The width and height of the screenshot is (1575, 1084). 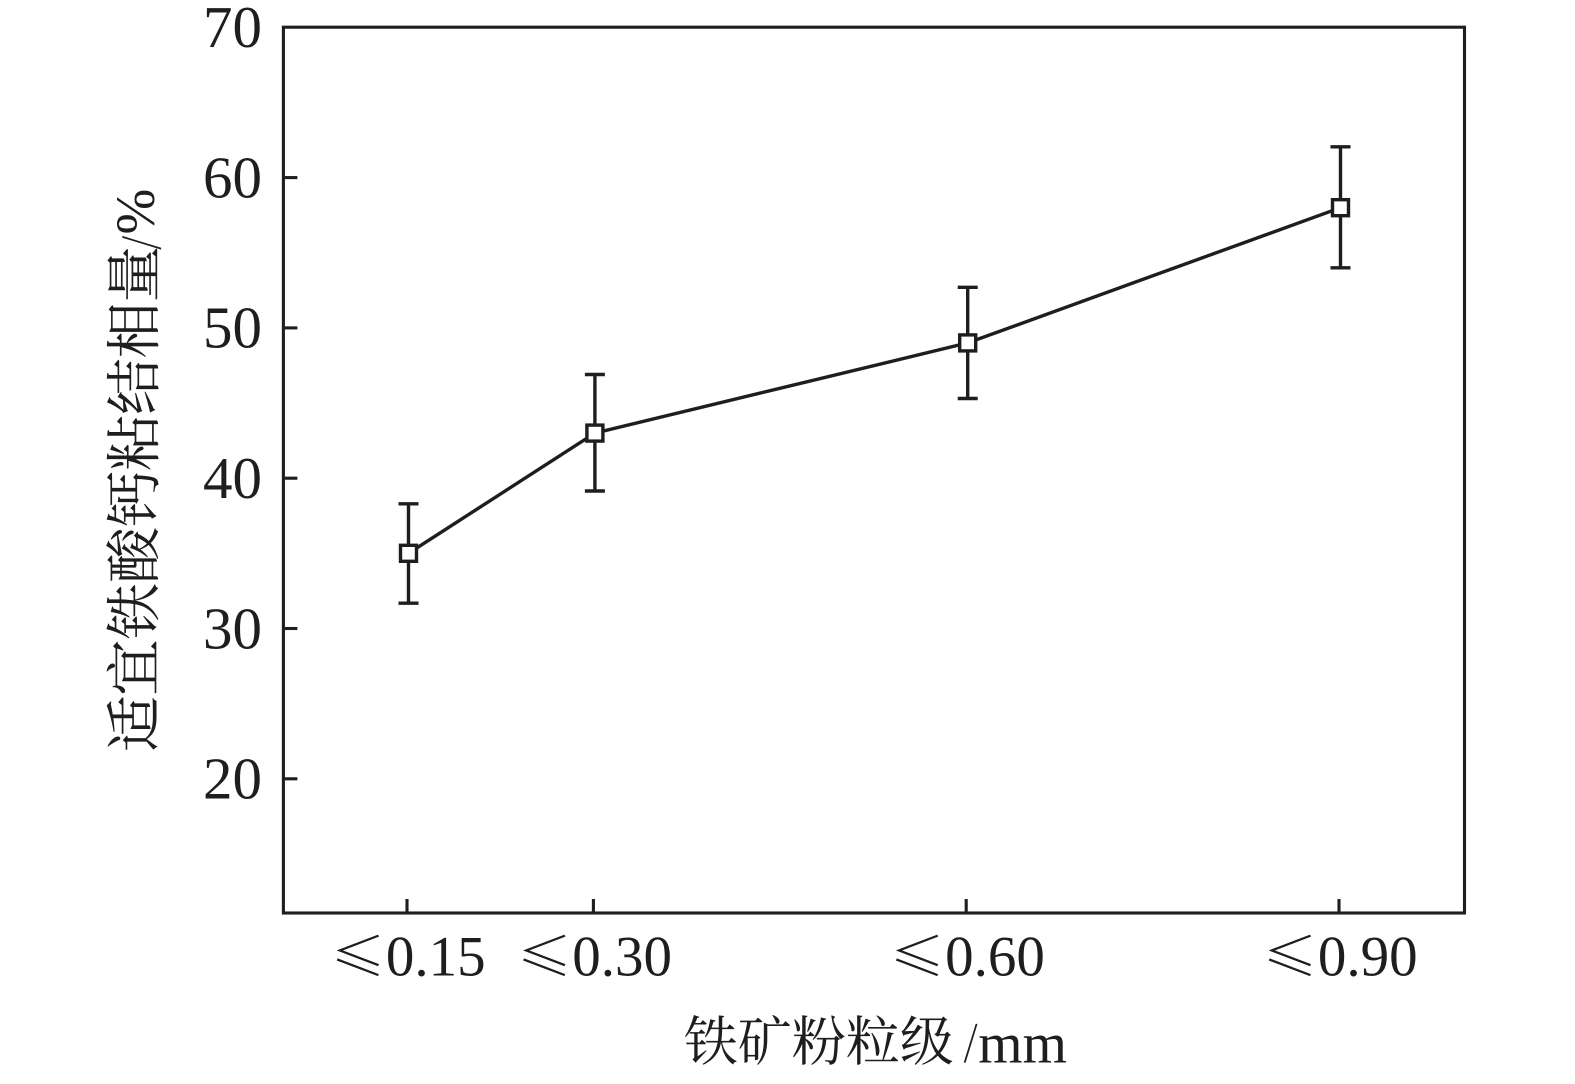 What do you see at coordinates (232, 478) in the screenshot?
I see `svg-text: 40` at bounding box center [232, 478].